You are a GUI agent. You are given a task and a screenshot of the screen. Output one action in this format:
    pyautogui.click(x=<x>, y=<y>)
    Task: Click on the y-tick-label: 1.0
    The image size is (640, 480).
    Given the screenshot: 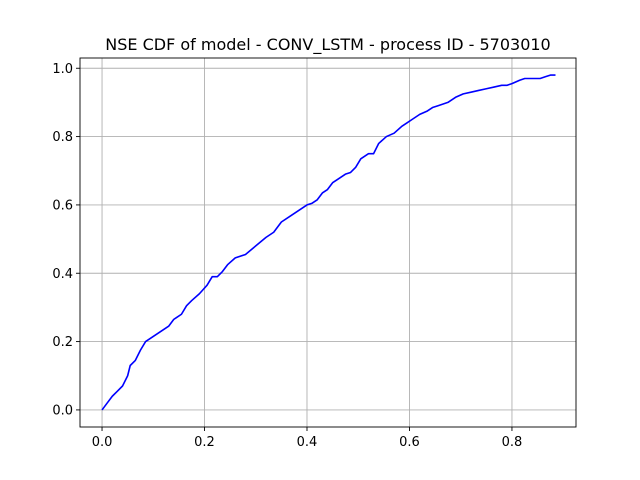 What is the action you would take?
    pyautogui.click(x=62, y=69)
    